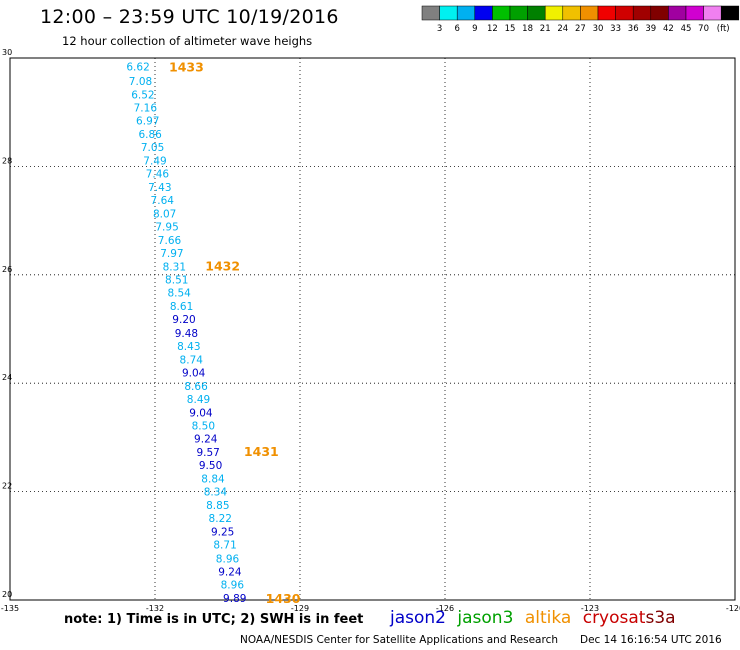 The height and width of the screenshot is (650, 740). What do you see at coordinates (189, 17) in the screenshot?
I see `chart-title: 12:00 – 23:59 UTC 10/19/2016` at bounding box center [189, 17].